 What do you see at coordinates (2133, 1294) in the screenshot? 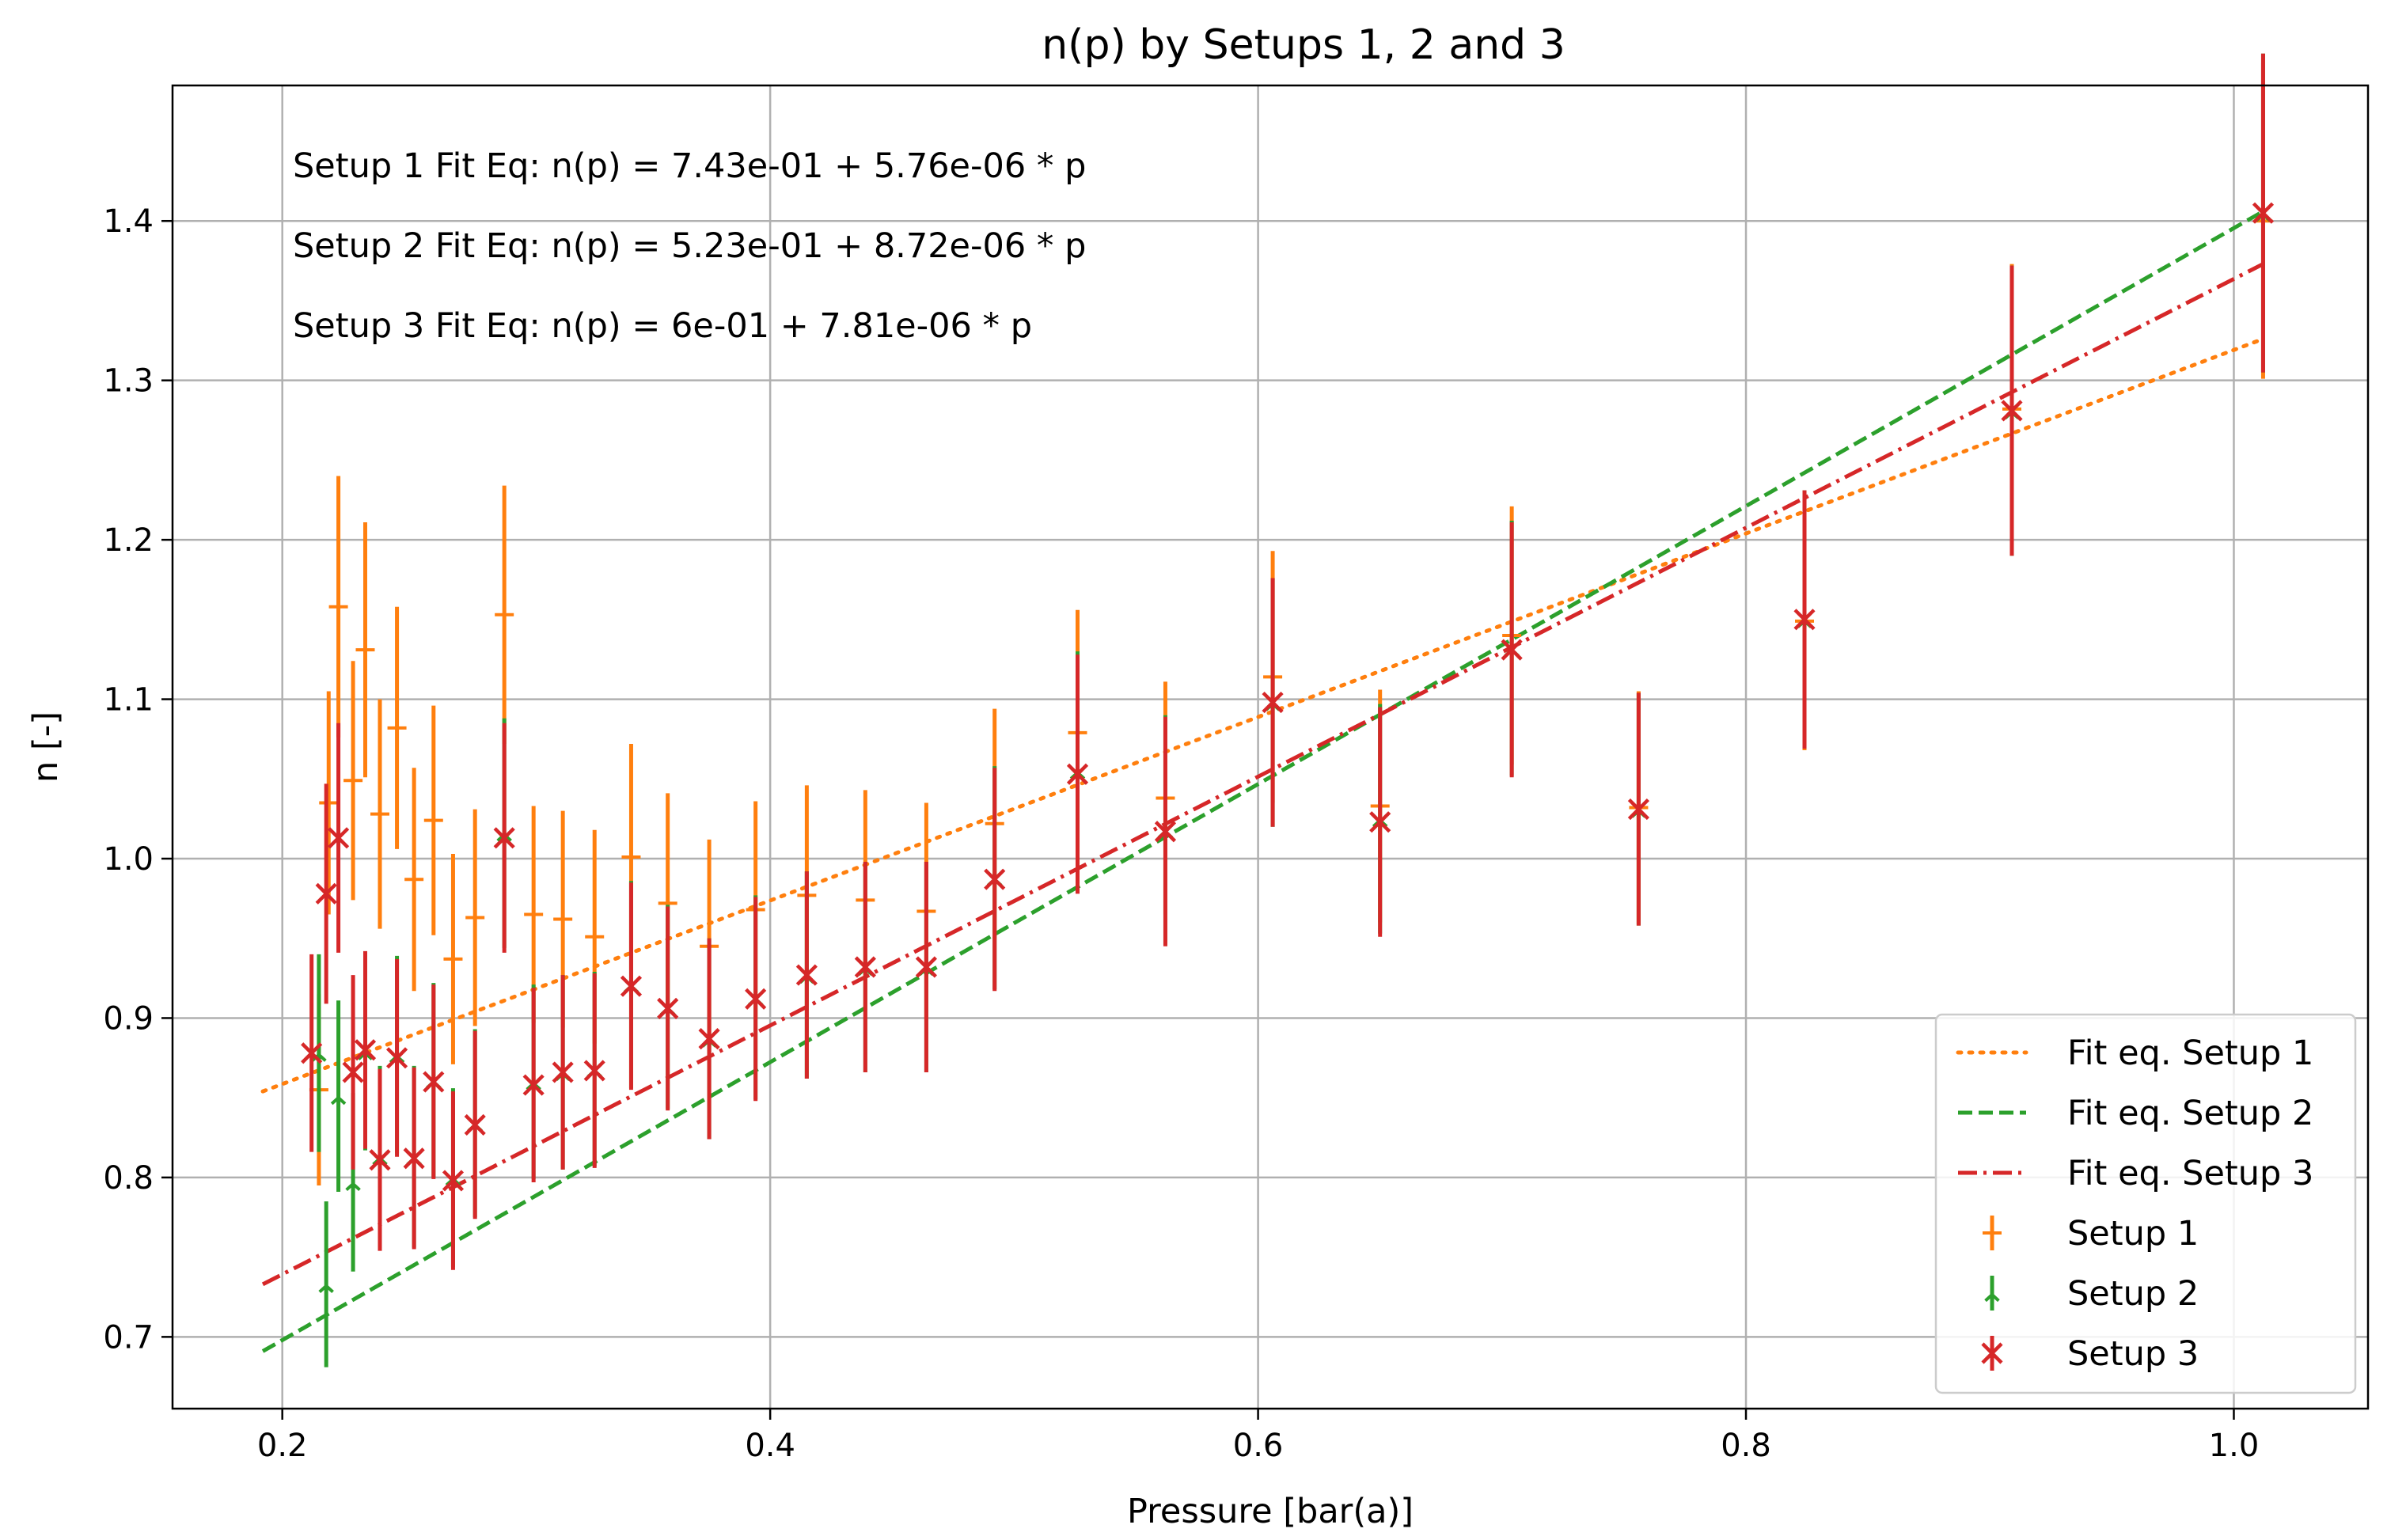
I see `legend-entry-label: Setup 2` at bounding box center [2133, 1294].